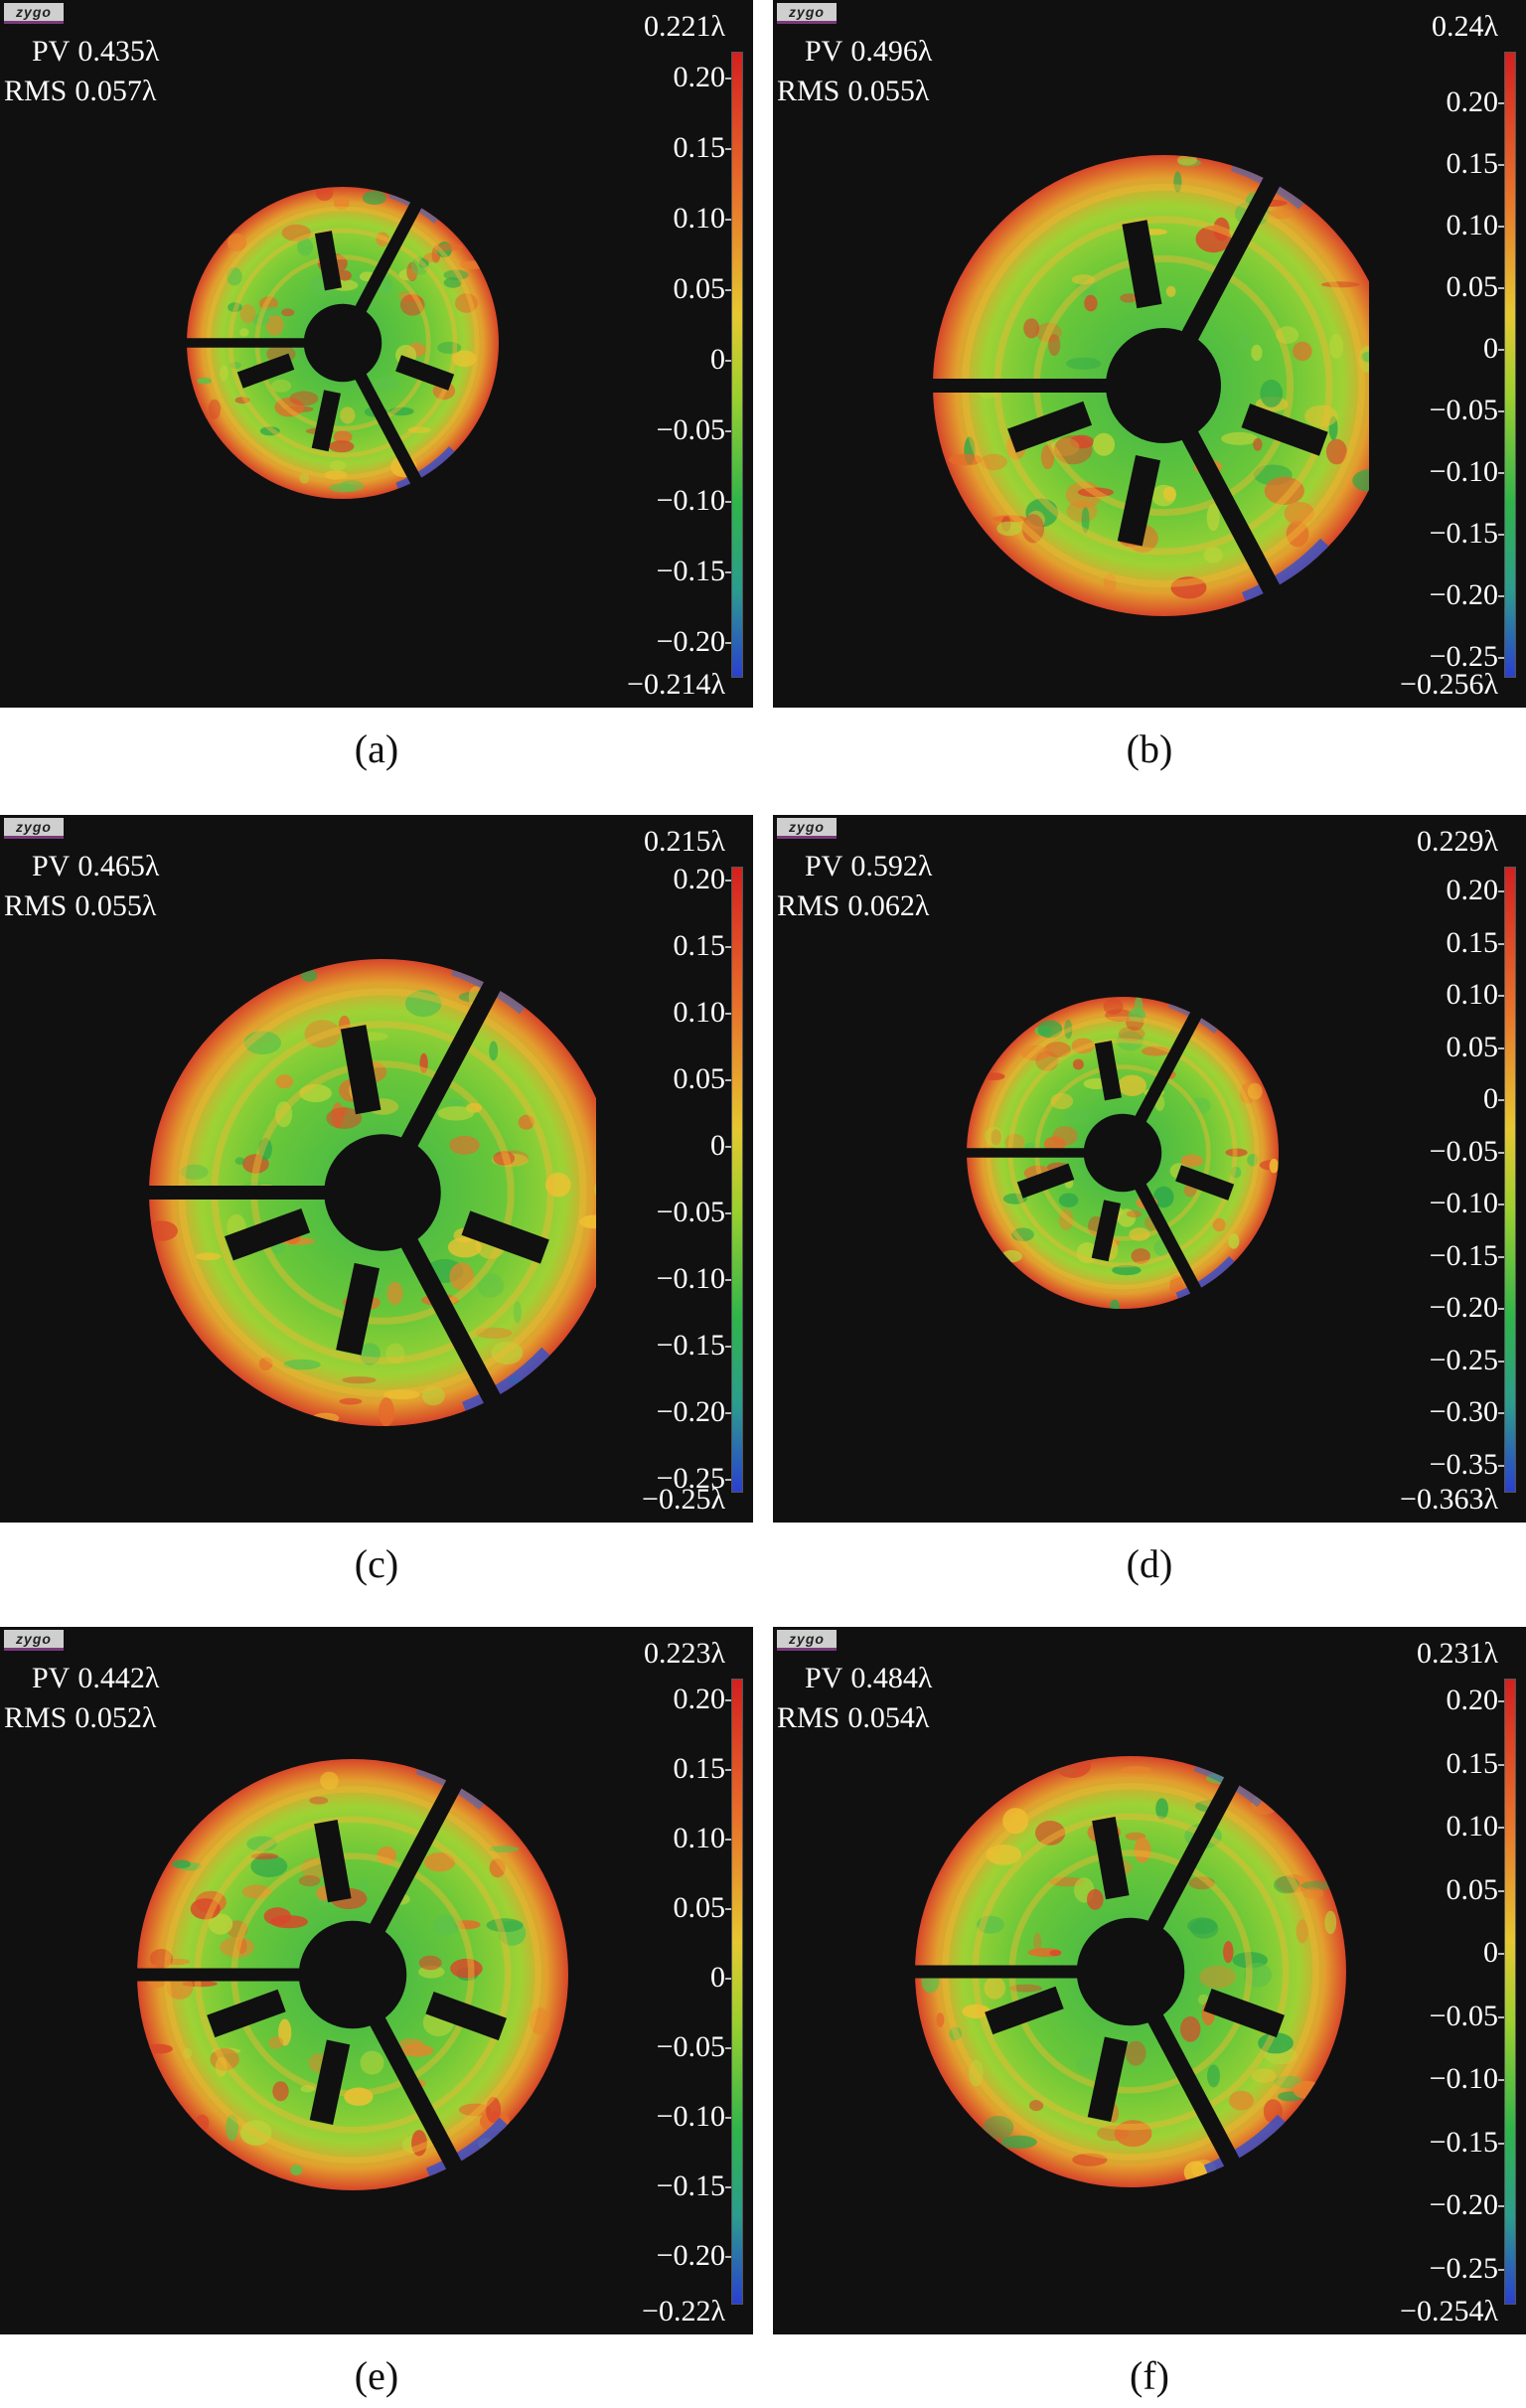 The image size is (1526, 2408). I want to click on scale-tick-label: −0.30, so click(1463, 1411).